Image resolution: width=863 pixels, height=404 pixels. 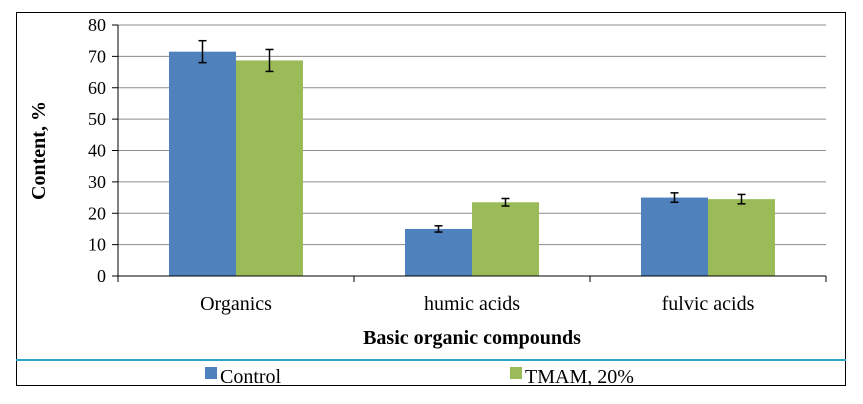 I want to click on y-tick-label: 20, so click(x=97, y=213).